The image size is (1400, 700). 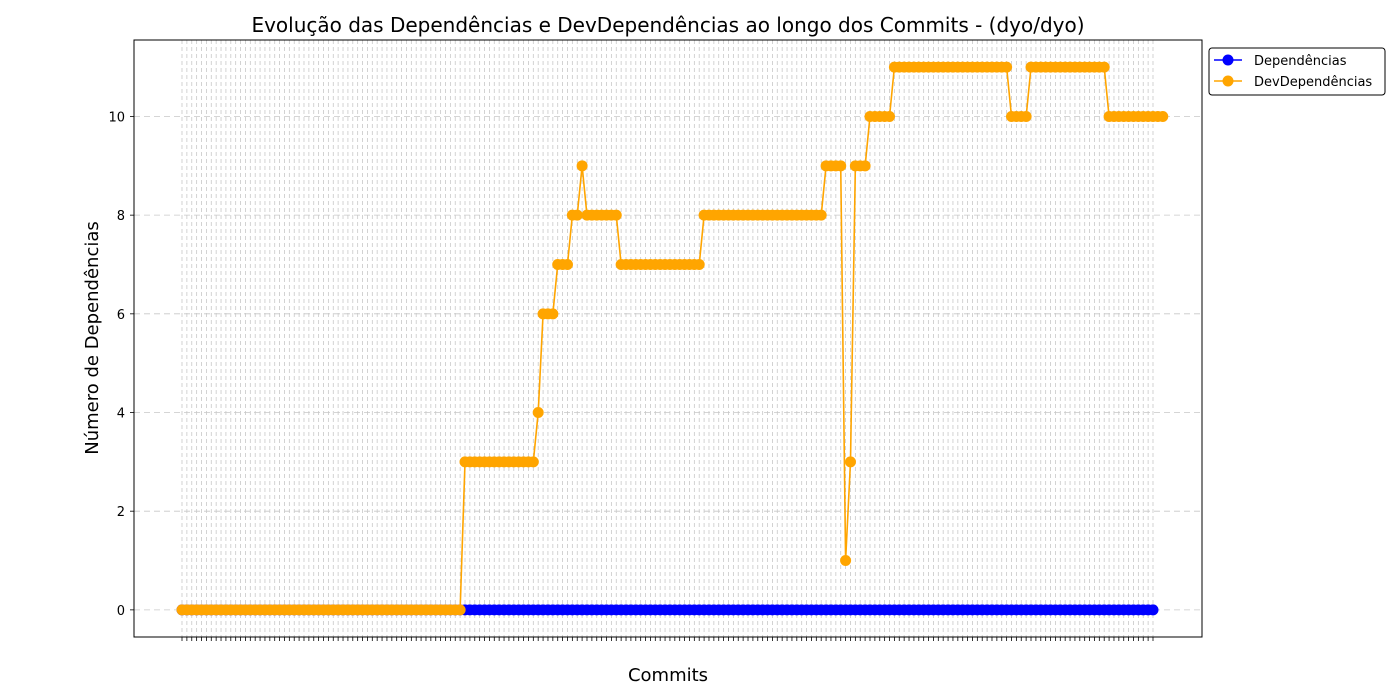 I want to click on legend-box, so click(x=1297, y=71).